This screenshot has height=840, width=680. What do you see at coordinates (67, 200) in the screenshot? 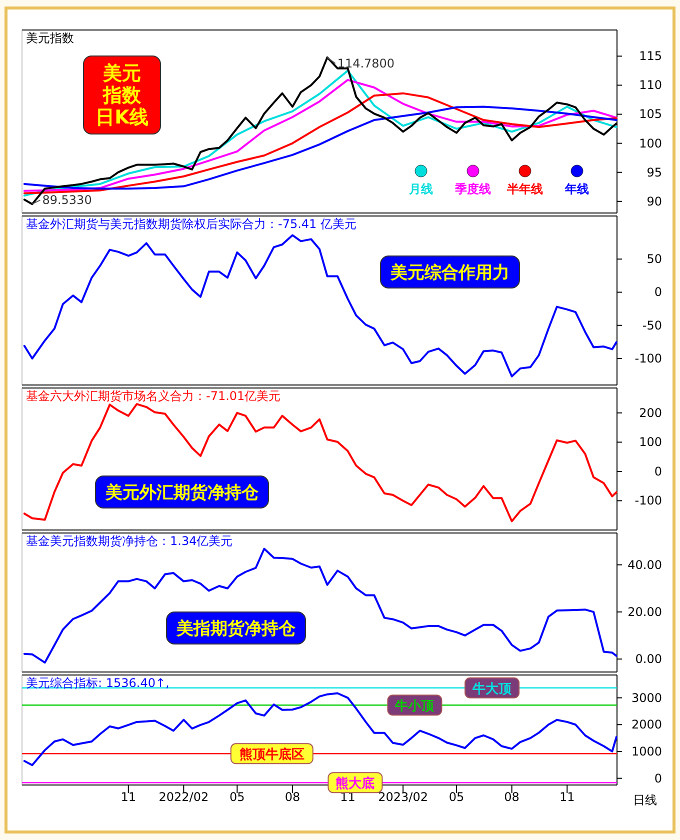
I see `annotation: 89.5330` at bounding box center [67, 200].